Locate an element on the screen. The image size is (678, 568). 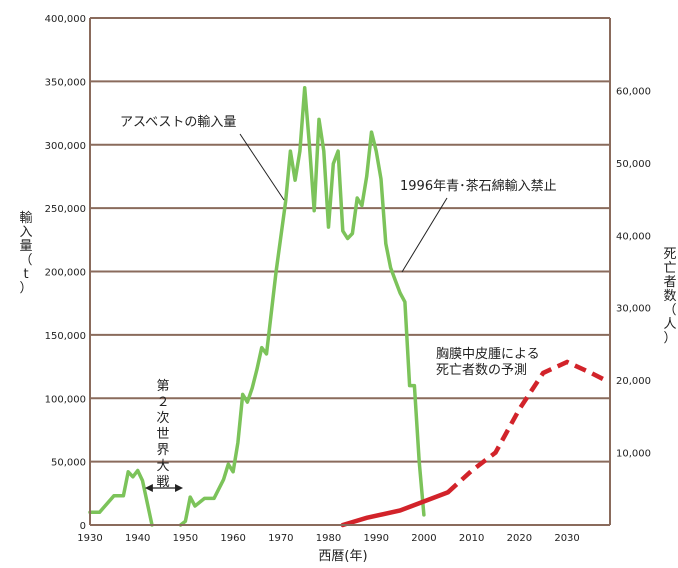
y-tick-label-1: 50,000 is located at coordinates (68, 463).